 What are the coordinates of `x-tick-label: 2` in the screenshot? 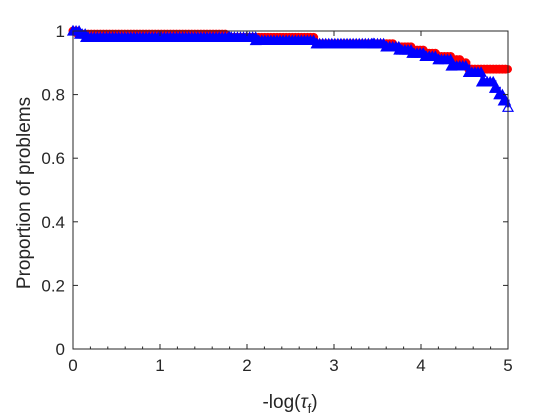 It's located at (246, 365).